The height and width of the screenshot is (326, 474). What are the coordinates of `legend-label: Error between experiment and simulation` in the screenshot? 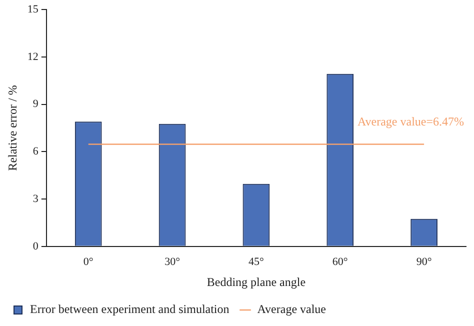 It's located at (130, 309).